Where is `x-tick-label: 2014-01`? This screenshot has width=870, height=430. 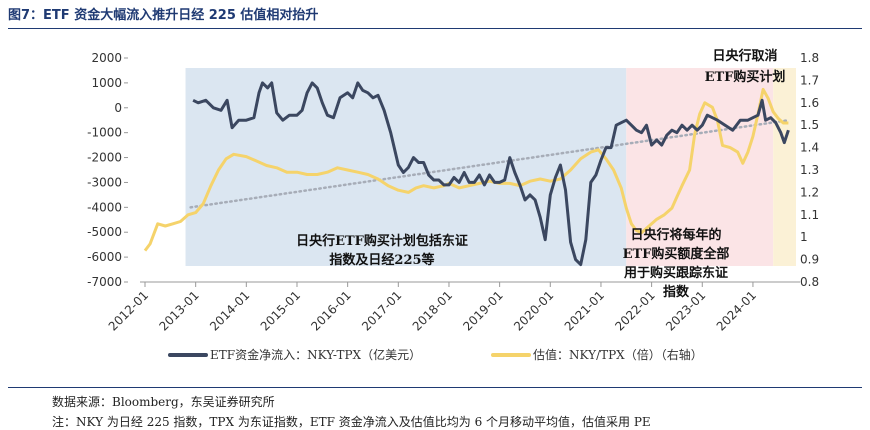
x-tick-label: 2014-01 is located at coordinates (229, 310).